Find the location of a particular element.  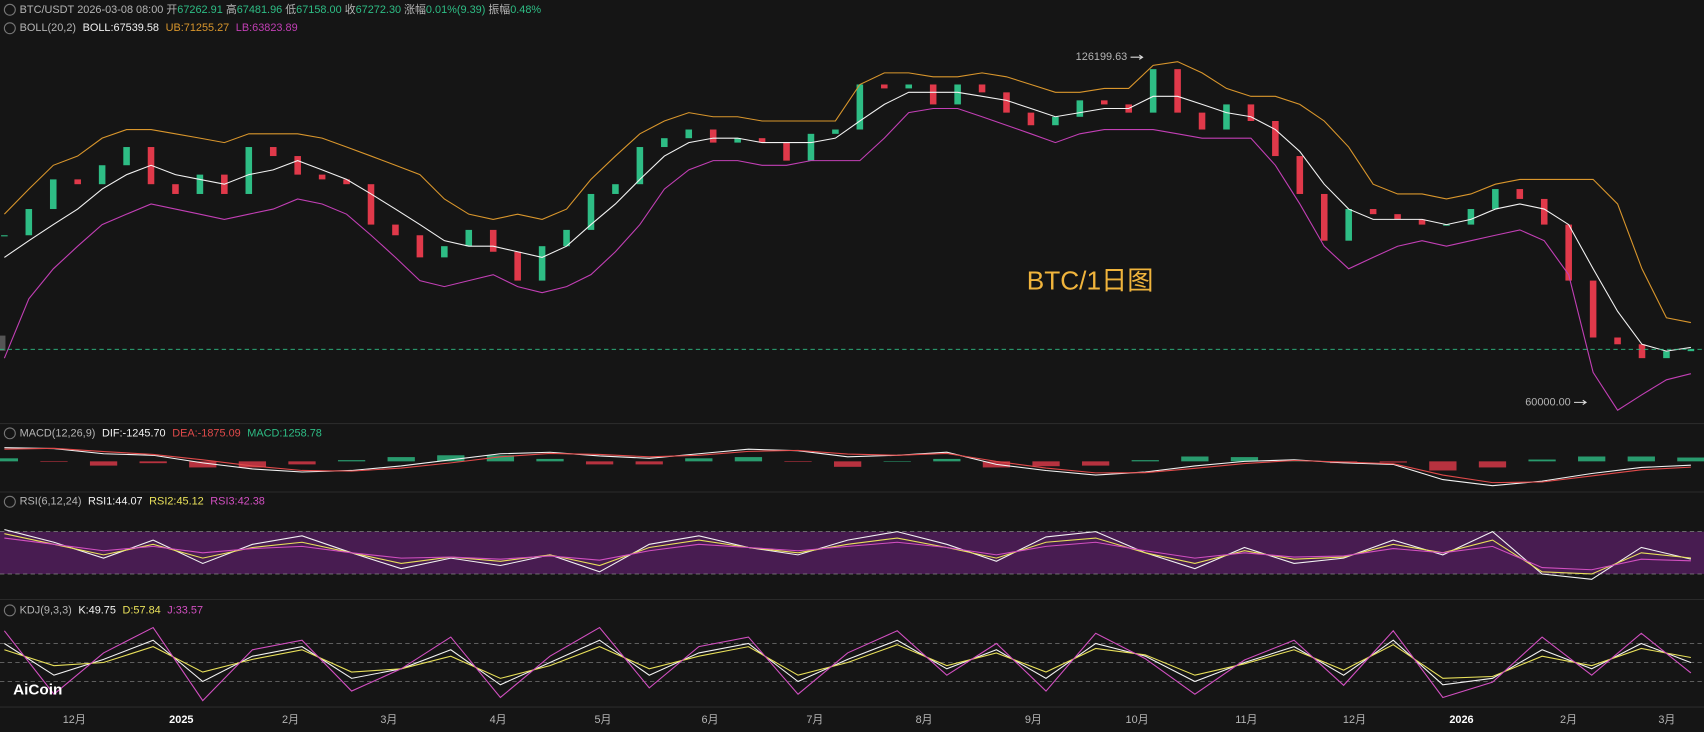

label: 涨幅 is located at coordinates (415, 9).